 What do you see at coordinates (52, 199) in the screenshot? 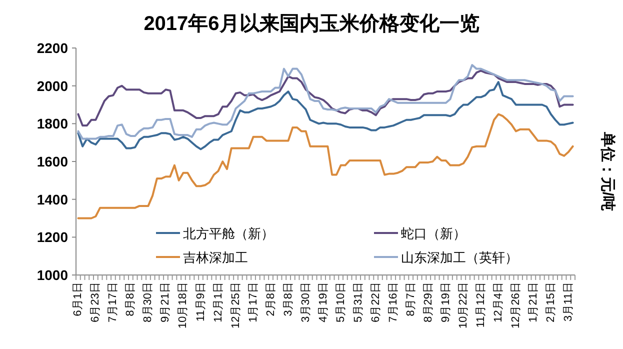
I see `y-tick-label: 1400` at bounding box center [52, 199].